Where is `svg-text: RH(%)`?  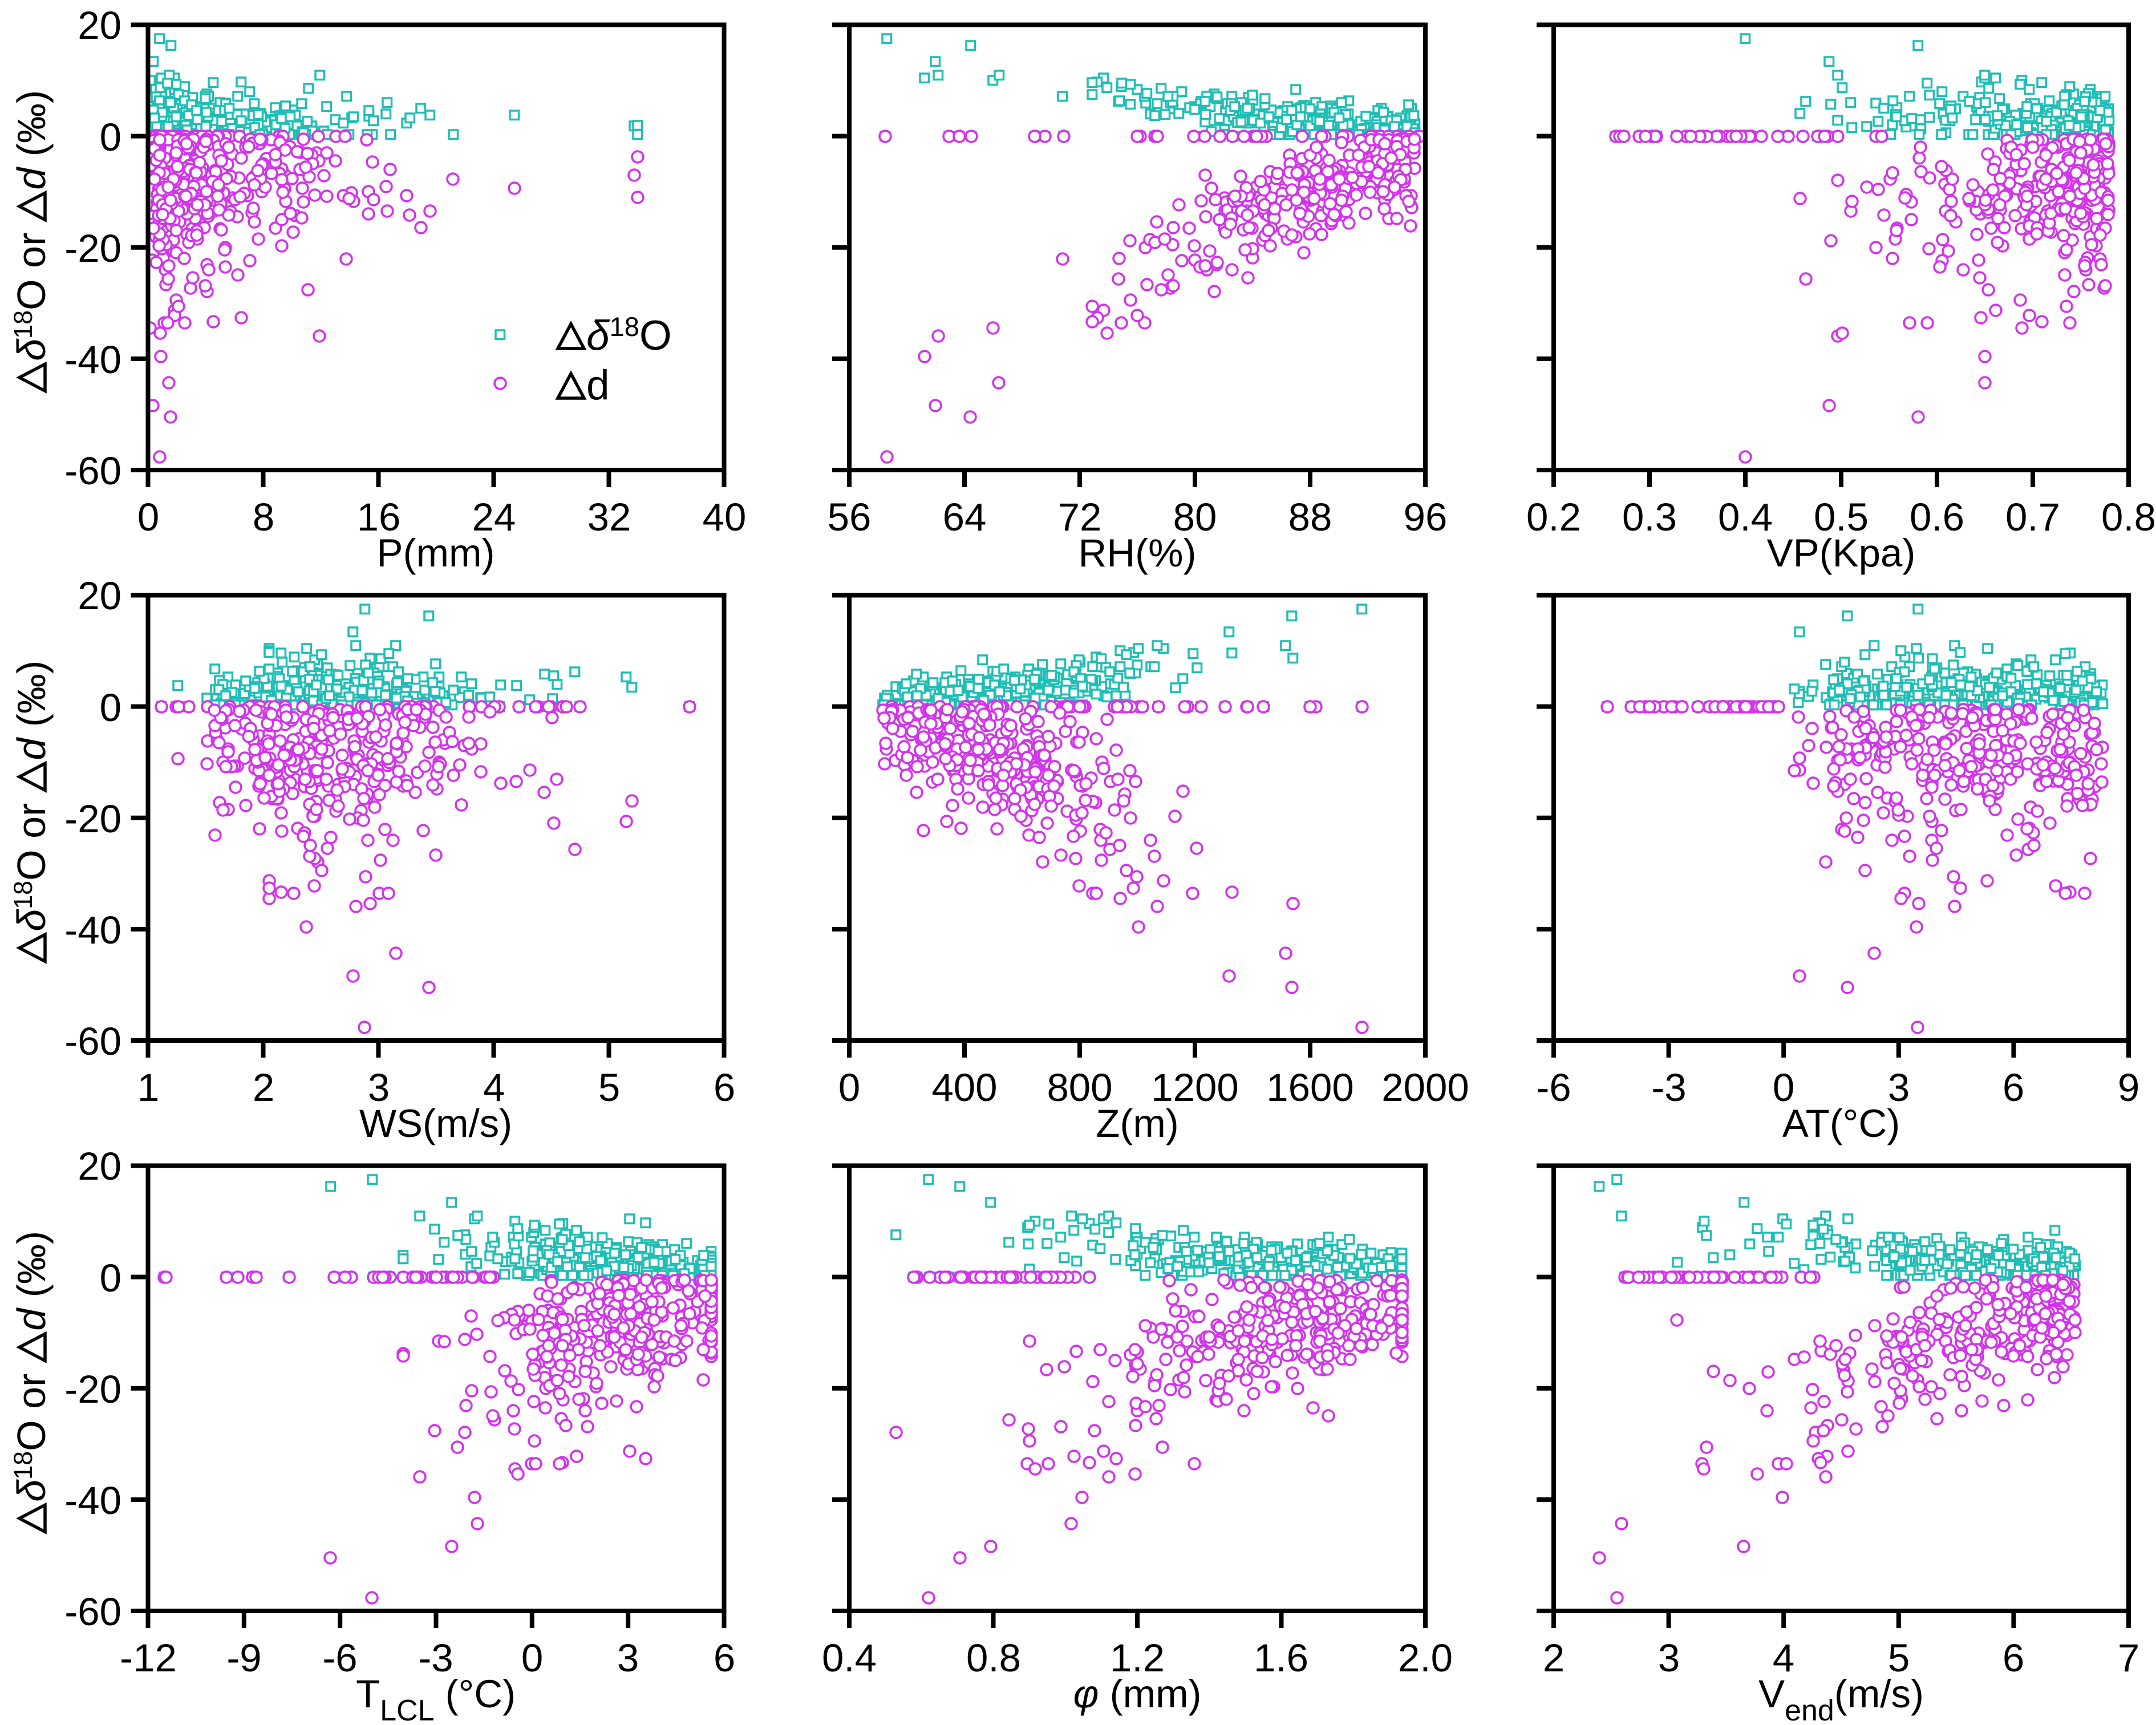 svg-text: RH(%) is located at coordinates (1138, 553).